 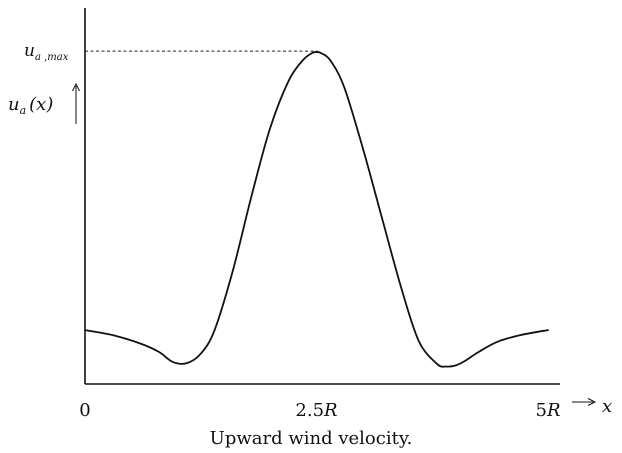 What do you see at coordinates (311, 438) in the screenshot?
I see `caption: Upward wind velocity.` at bounding box center [311, 438].